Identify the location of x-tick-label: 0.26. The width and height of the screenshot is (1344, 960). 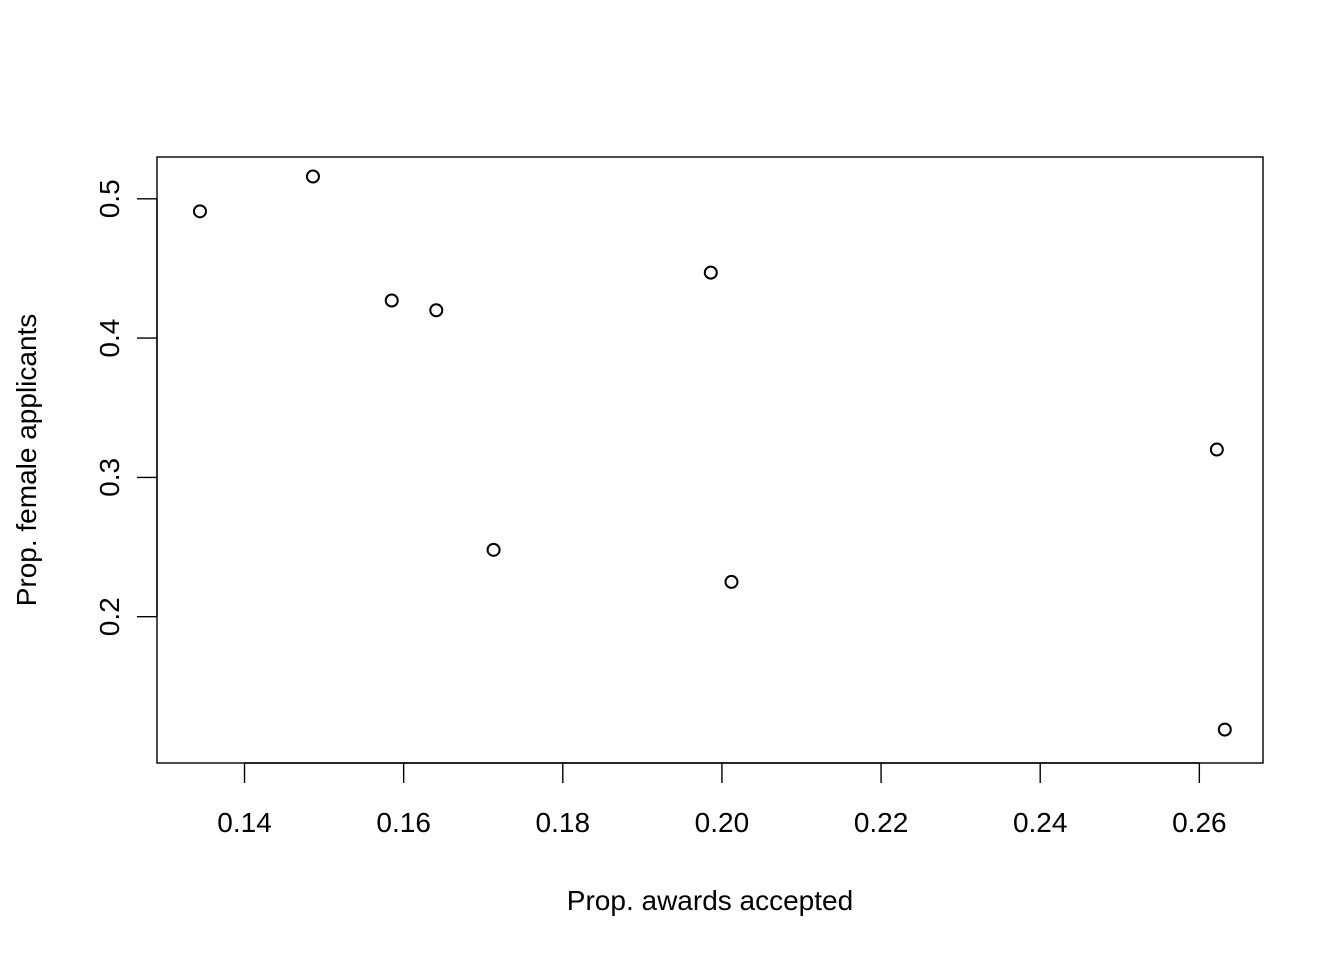
(1199, 822).